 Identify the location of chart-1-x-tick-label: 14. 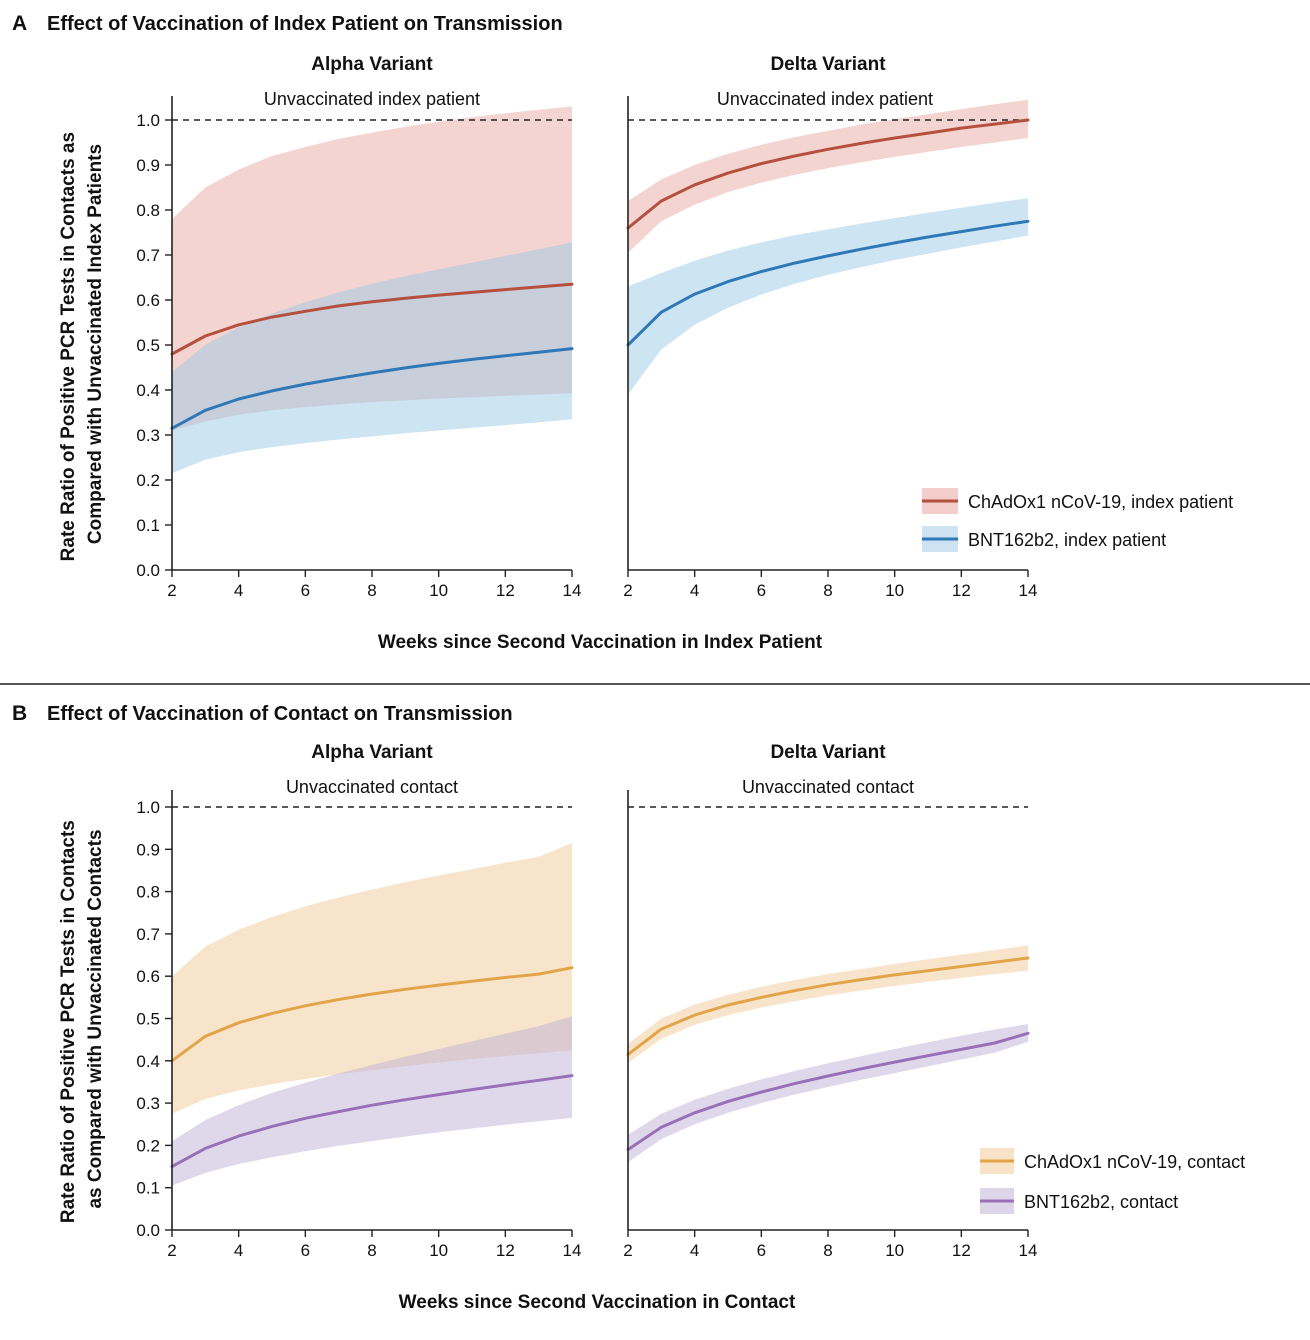
(1028, 590).